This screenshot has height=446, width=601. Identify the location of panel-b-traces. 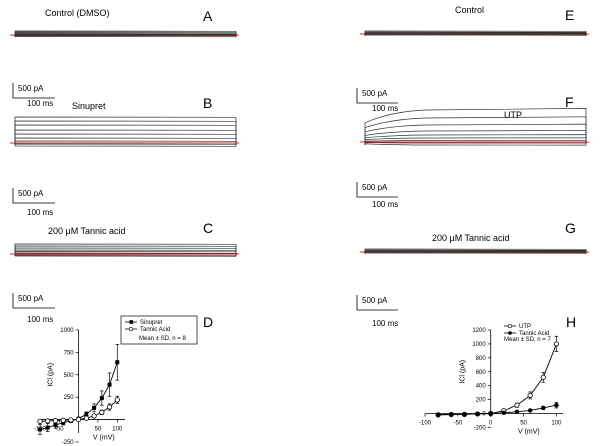
(124, 131).